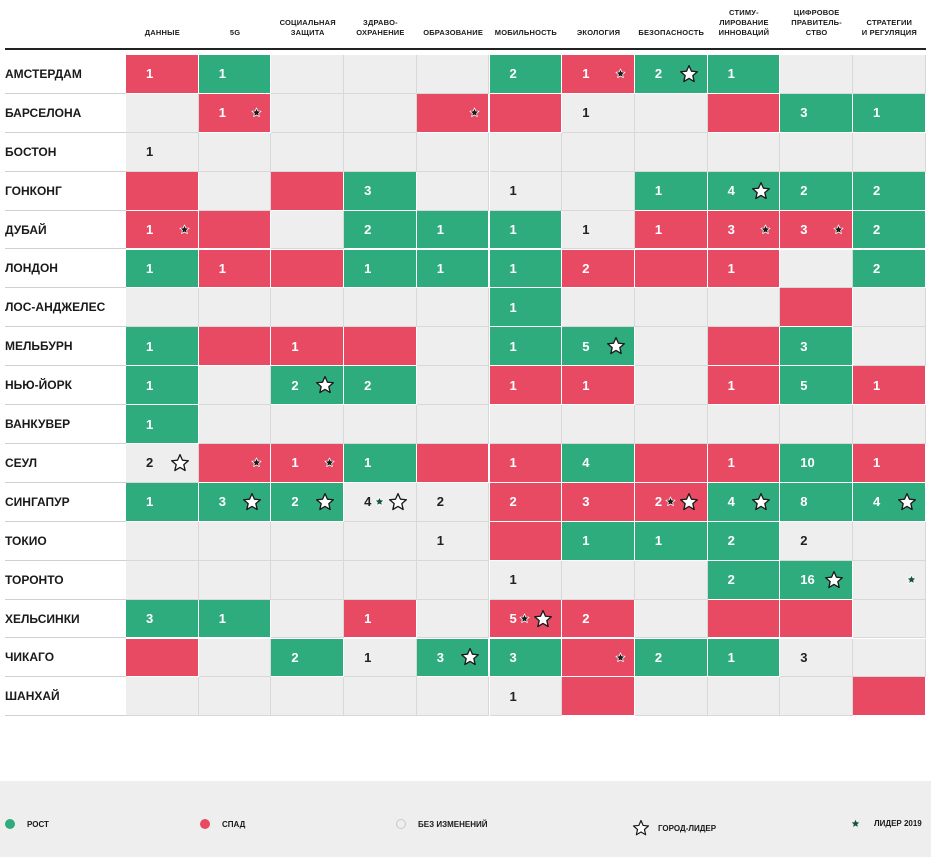  What do you see at coordinates (816, 502) in the screenshot?
I see `table-cell: 8` at bounding box center [816, 502].